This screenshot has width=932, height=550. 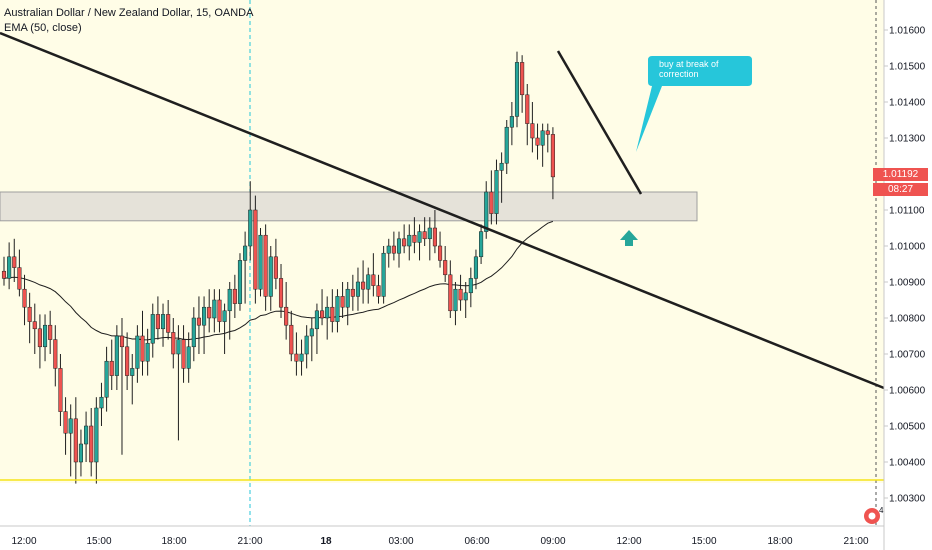 I want to click on price-label: 1.01100, so click(x=907, y=211).